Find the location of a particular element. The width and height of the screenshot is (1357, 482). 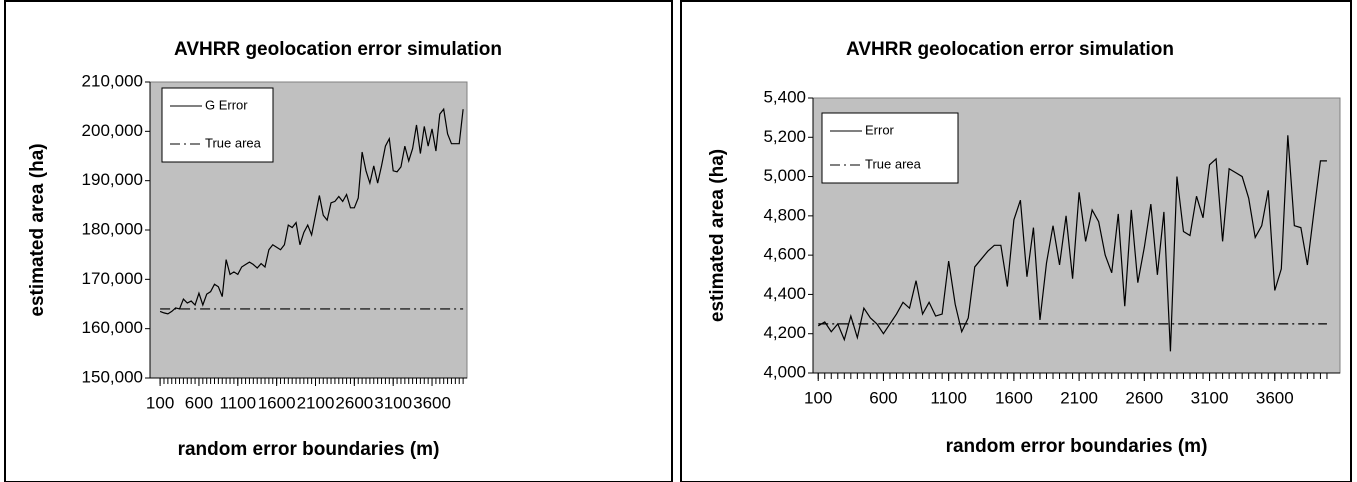

y-tick-label: 5,200 is located at coordinates (784, 136).